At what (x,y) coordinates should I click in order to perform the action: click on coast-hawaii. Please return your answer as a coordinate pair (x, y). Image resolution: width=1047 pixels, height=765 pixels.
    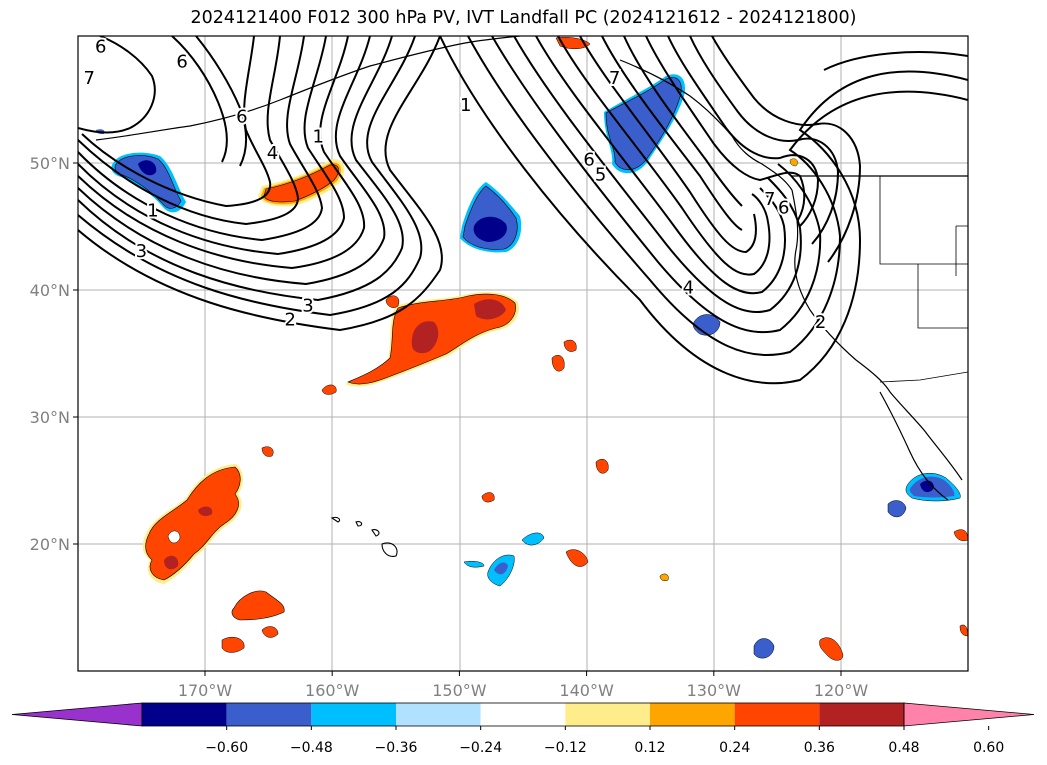
    Looking at the image, I should click on (364, 536).